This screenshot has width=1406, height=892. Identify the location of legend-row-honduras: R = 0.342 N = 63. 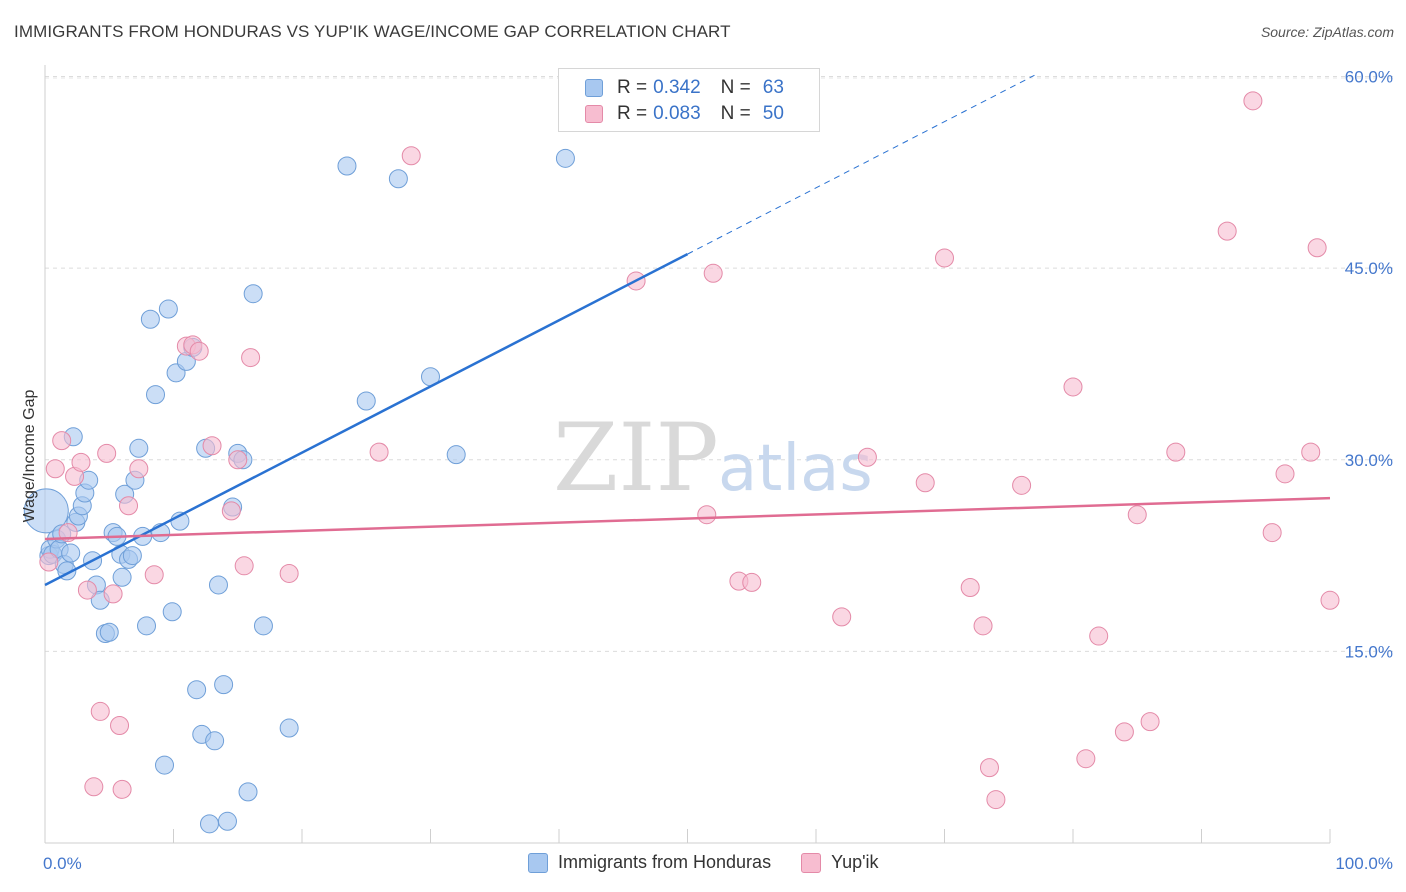
(684, 88).